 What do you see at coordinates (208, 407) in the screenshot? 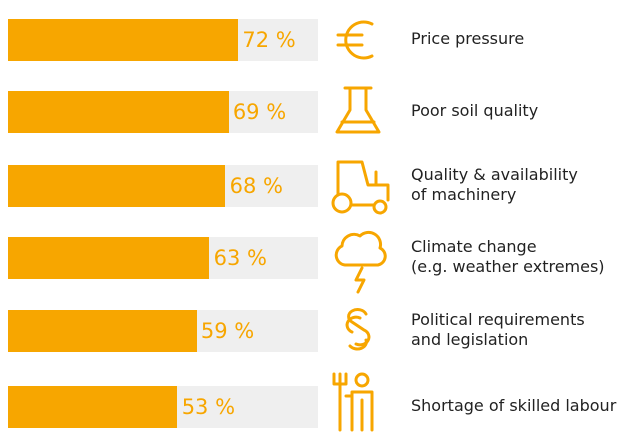
I see `value-label: 53 %` at bounding box center [208, 407].